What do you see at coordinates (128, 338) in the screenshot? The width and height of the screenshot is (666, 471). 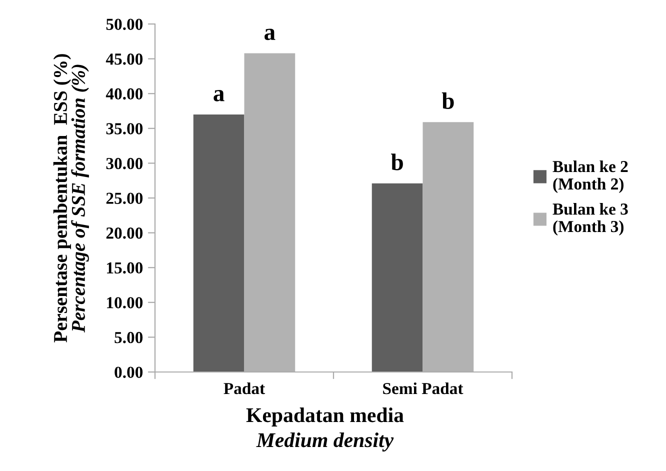 I see `y-tick-label: 5.00` at bounding box center [128, 338].